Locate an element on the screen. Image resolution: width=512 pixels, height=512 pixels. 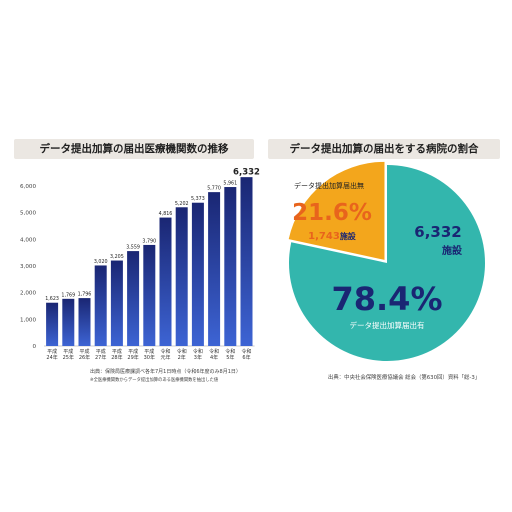
pie-pct-without: 21.6% is located at coordinates (332, 213).